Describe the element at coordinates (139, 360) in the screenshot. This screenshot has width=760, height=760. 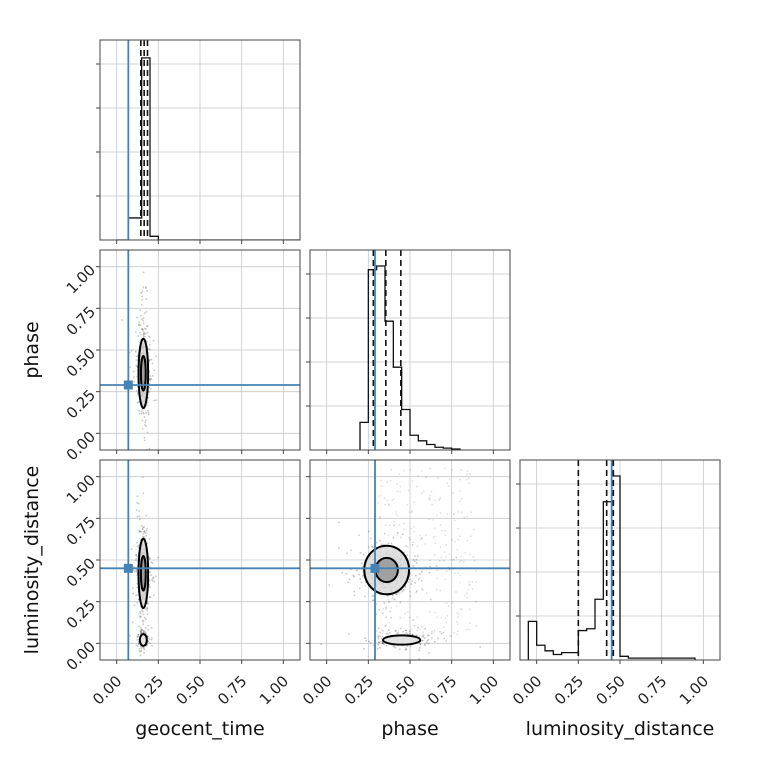
I see `scatter-points` at that location.